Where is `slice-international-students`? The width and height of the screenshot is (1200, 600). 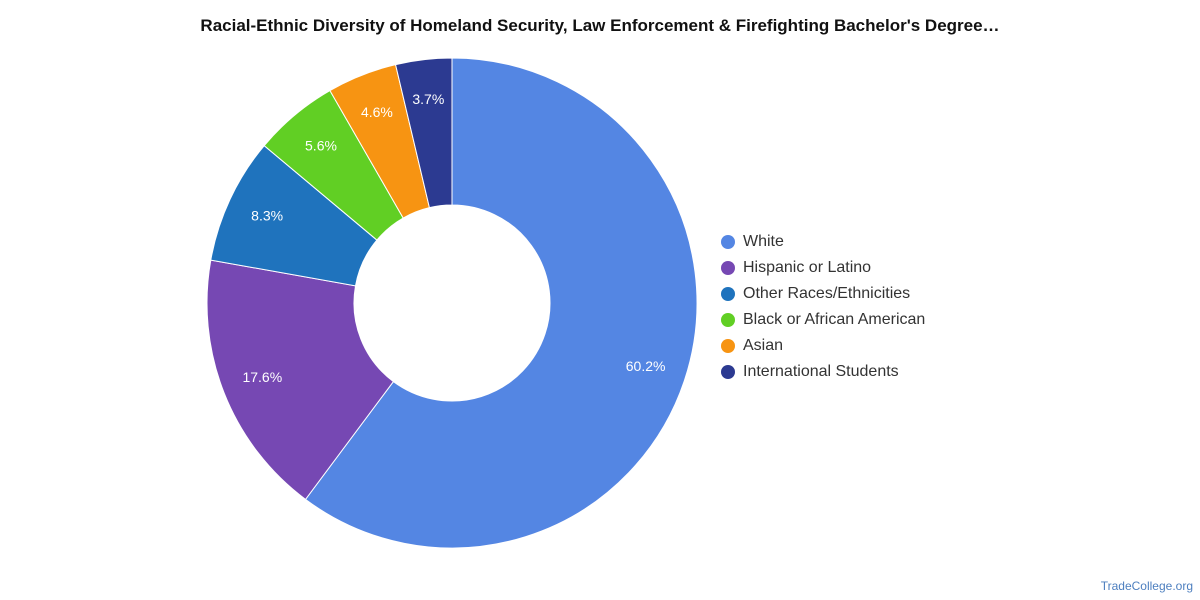 slice-international-students is located at coordinates (423, 133).